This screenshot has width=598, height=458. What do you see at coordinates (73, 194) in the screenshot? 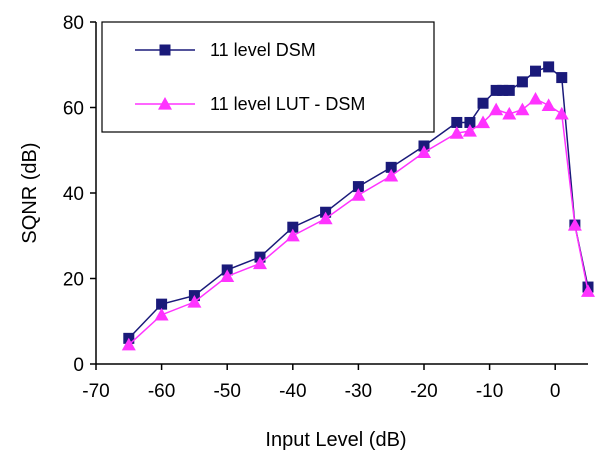
I see `y-tick-label: 40` at bounding box center [73, 194].